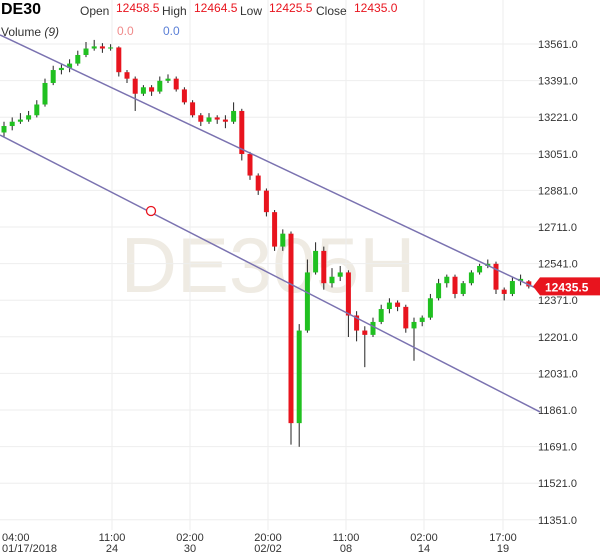  I want to click on y-tick-label: 12881.0, so click(558, 191).